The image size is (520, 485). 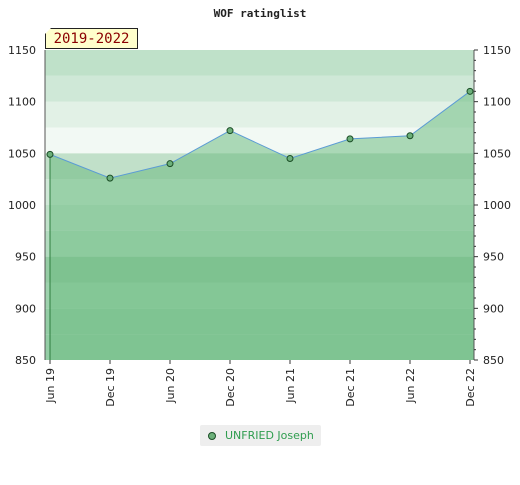 I want to click on legend-marker-icon, so click(x=212, y=435).